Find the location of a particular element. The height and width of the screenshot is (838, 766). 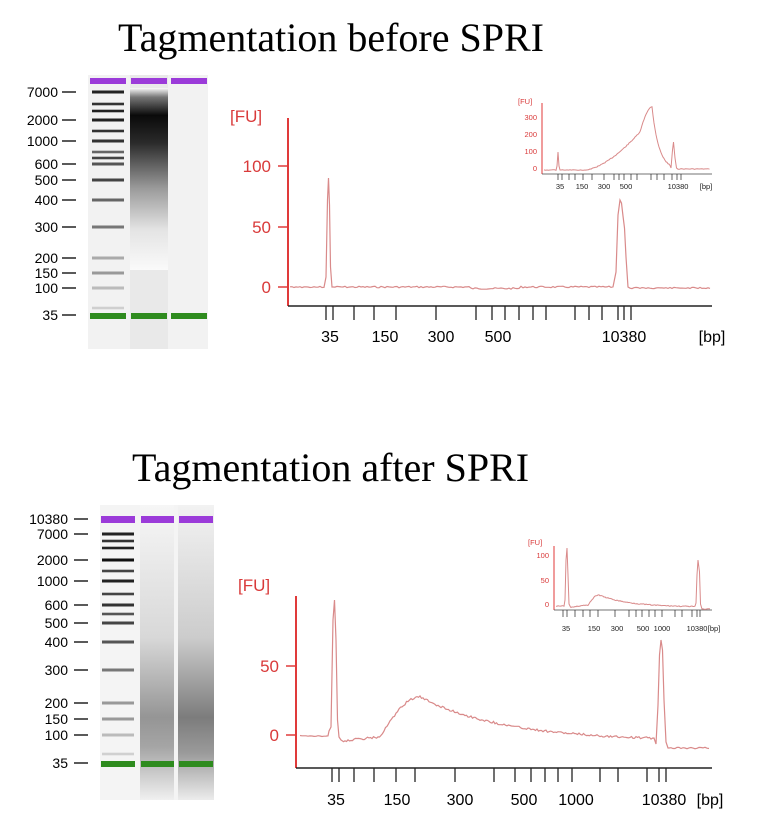

ladder-label: 500 is located at coordinates (57, 623).